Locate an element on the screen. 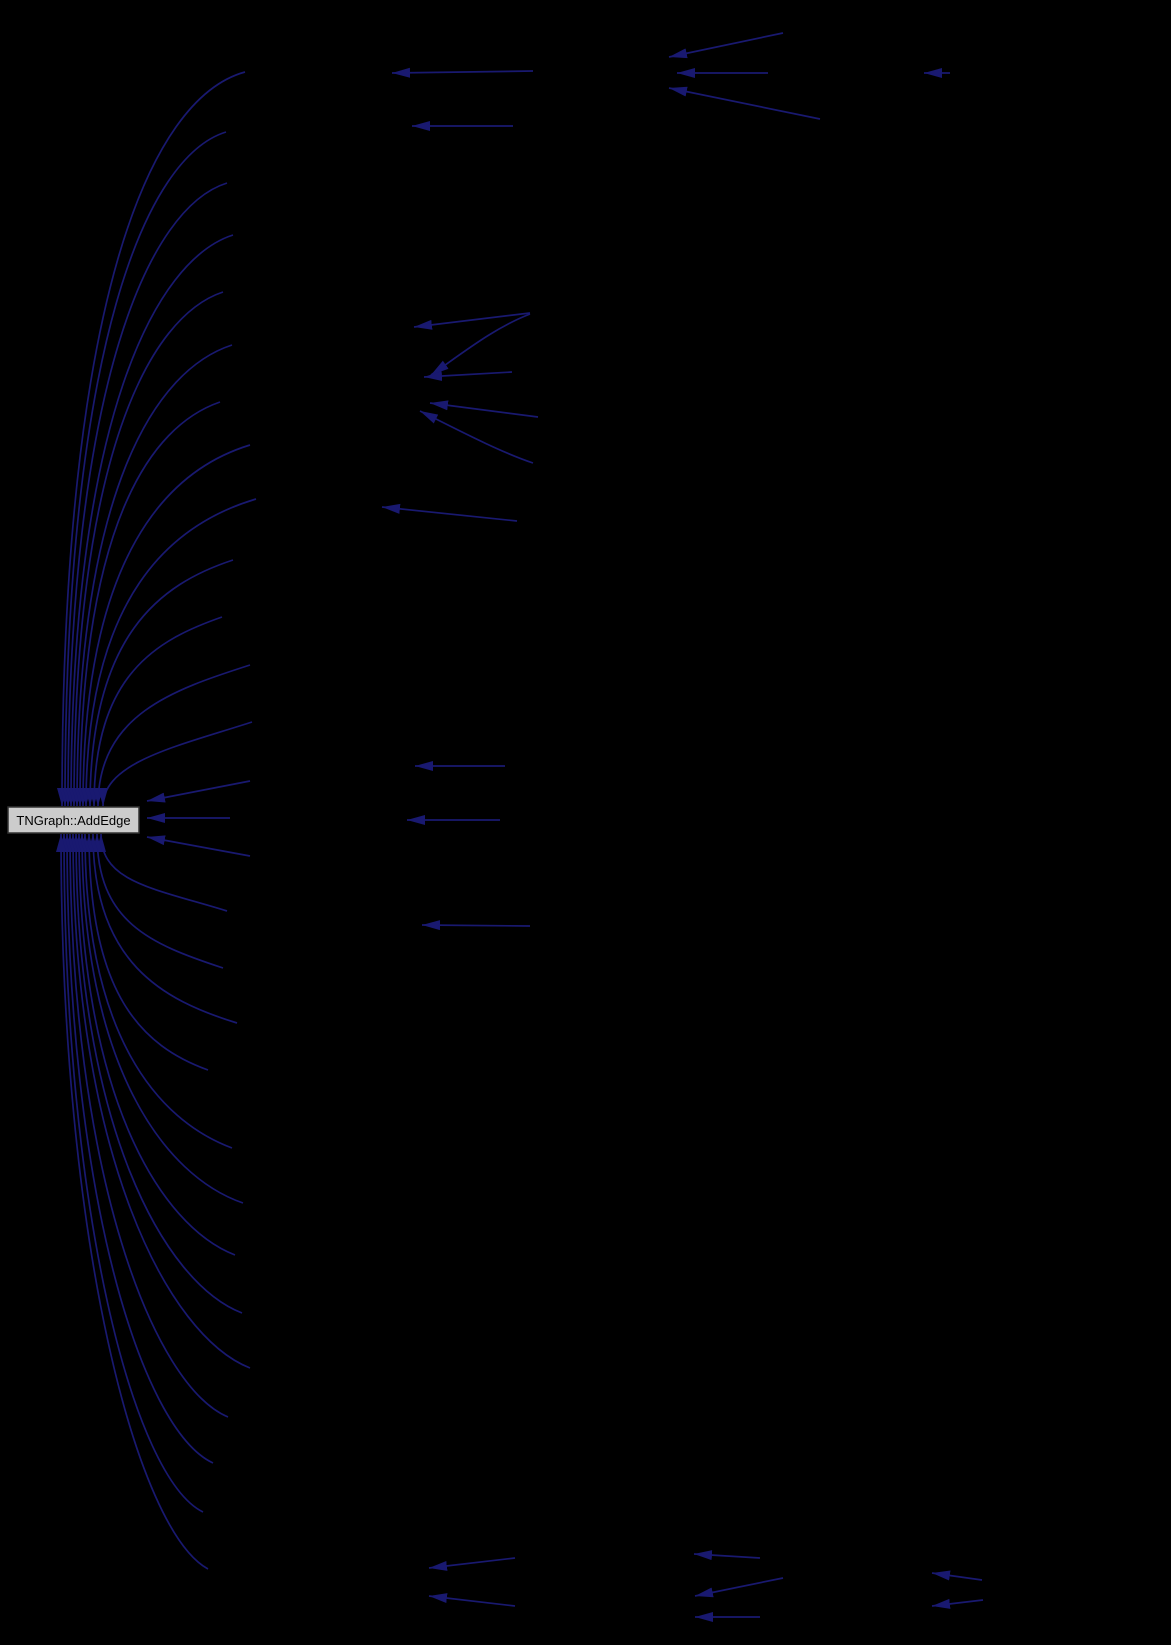 Image resolution: width=1171 pixels, height=1645 pixels. function-node-label: TNGraph::AddEdge is located at coordinates (73, 820).